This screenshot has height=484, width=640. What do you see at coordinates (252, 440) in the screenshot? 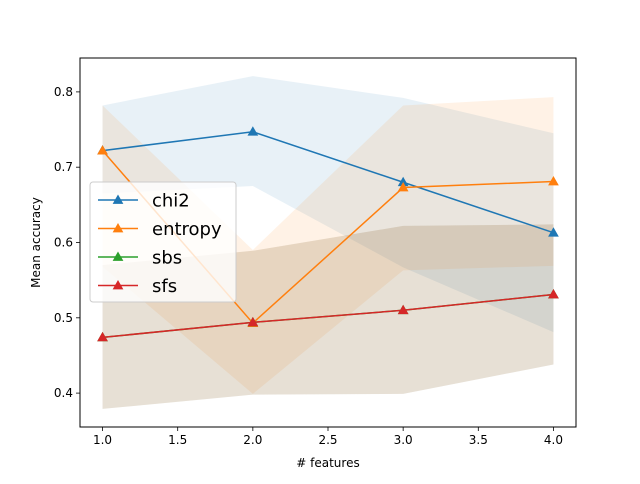
I see `x-tick-label: 2.0` at bounding box center [252, 440].